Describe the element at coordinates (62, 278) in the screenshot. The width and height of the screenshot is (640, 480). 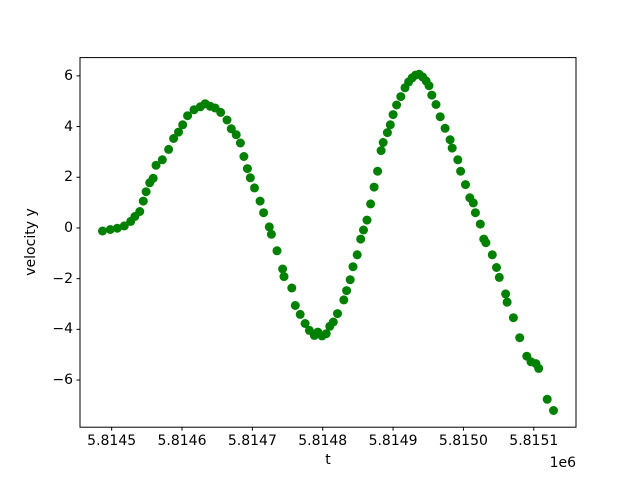
I see `y-tick-label: −2` at that location.